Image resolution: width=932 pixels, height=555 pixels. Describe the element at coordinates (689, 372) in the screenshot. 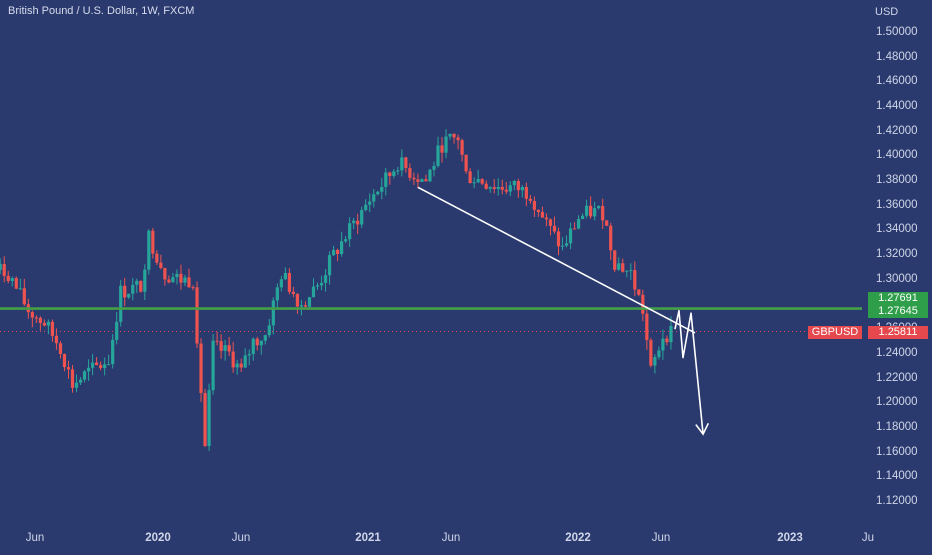

I see `projection-path` at that location.